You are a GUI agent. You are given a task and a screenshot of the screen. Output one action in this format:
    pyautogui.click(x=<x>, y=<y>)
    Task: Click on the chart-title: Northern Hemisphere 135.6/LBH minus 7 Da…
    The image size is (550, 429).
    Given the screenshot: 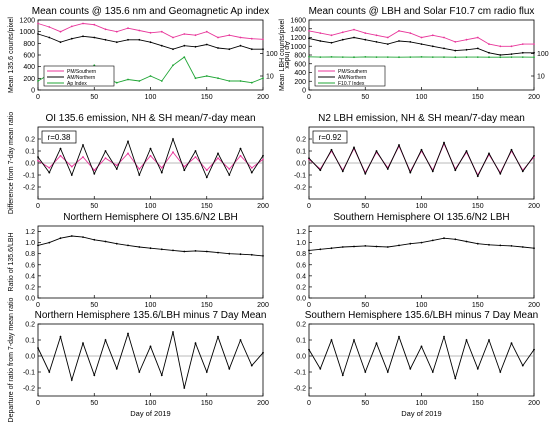 What is the action you would take?
    pyautogui.click(x=151, y=315)
    